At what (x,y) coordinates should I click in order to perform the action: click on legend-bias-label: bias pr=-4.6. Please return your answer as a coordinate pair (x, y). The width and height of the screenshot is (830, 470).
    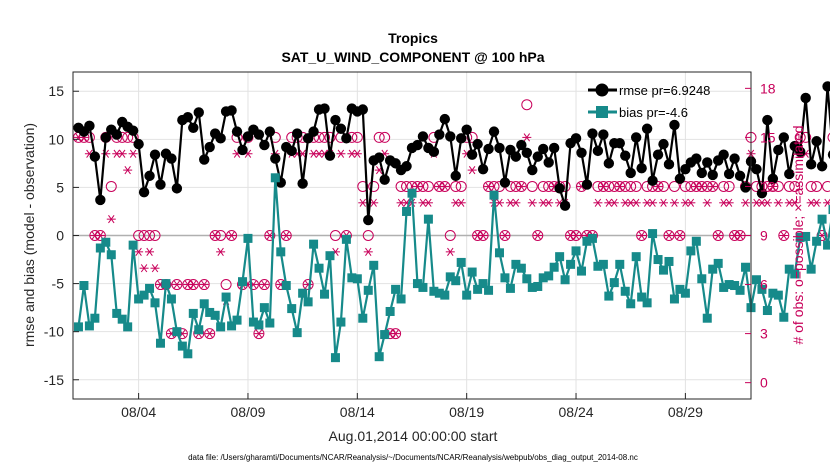
    Looking at the image, I should click on (653, 112).